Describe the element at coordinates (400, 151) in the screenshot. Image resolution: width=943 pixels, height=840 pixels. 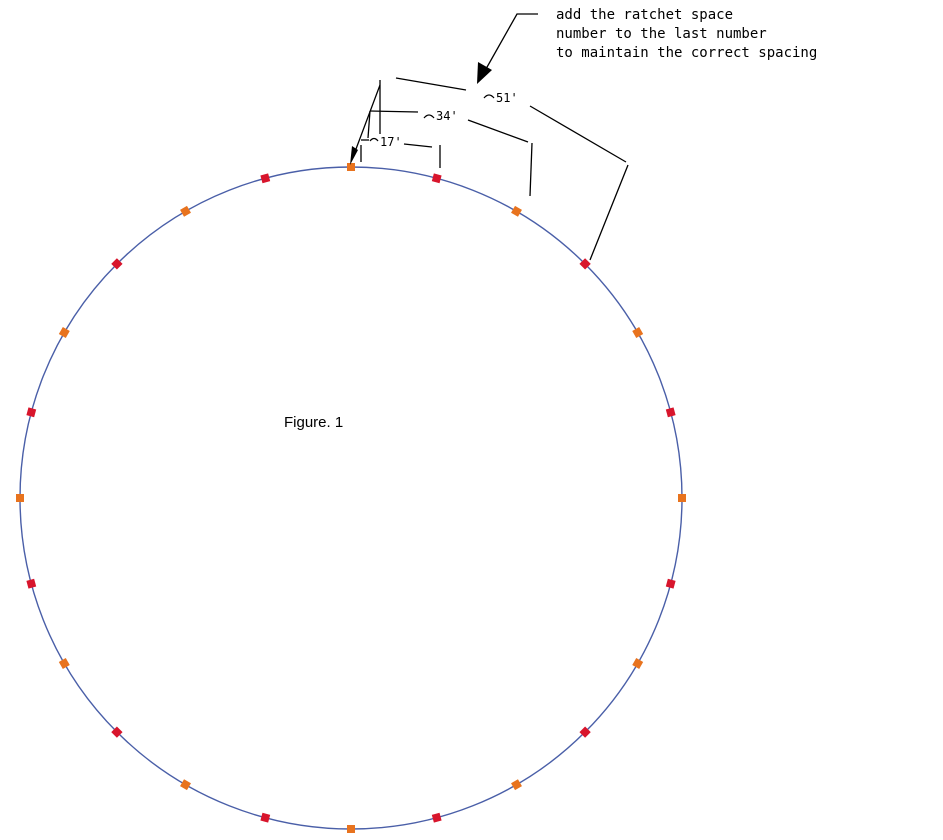
I see `dimension-17: 17'` at that location.